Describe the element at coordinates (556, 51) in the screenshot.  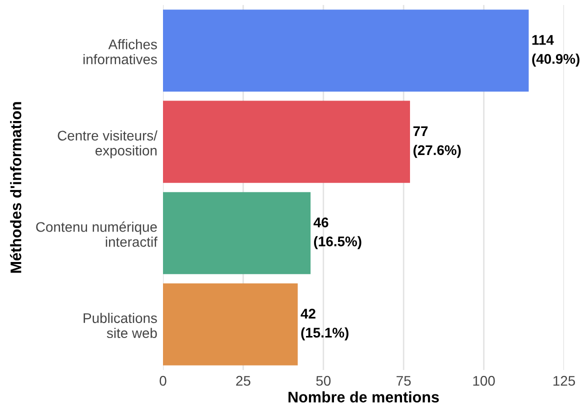
I see `data-label: 114 (40.9%)` at that location.